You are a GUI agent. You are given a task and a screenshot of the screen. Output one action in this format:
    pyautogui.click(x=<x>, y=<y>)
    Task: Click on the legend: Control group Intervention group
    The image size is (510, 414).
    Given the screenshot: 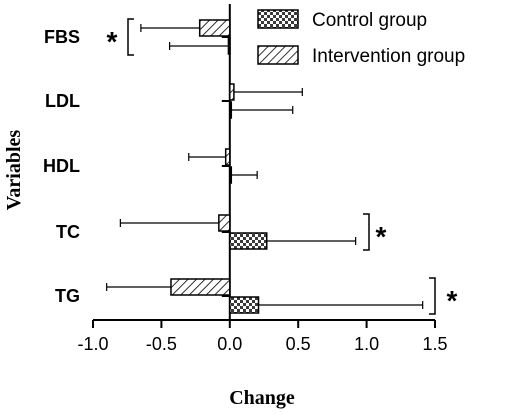 What is the action you would take?
    pyautogui.click(x=361, y=38)
    